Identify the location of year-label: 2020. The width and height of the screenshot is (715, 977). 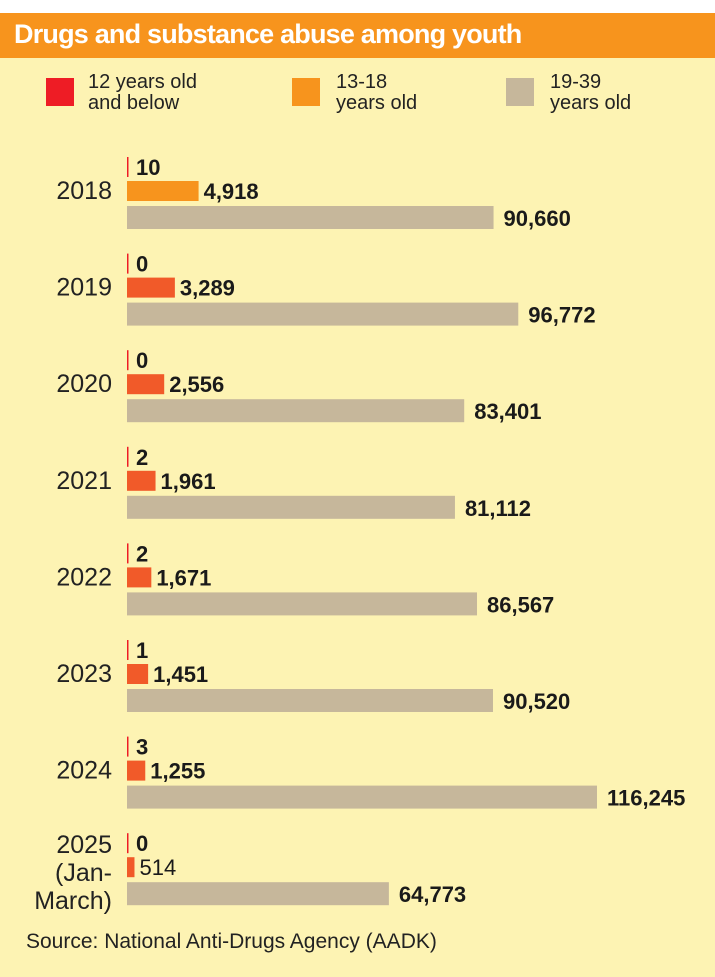
(84, 384).